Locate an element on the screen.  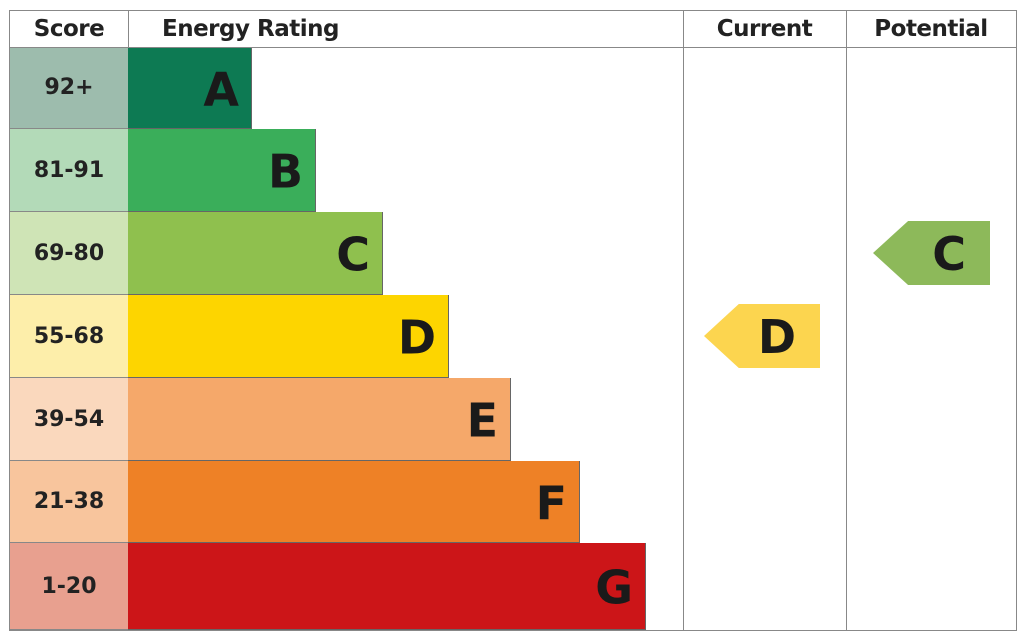
score-header: Score is located at coordinates (69, 29).